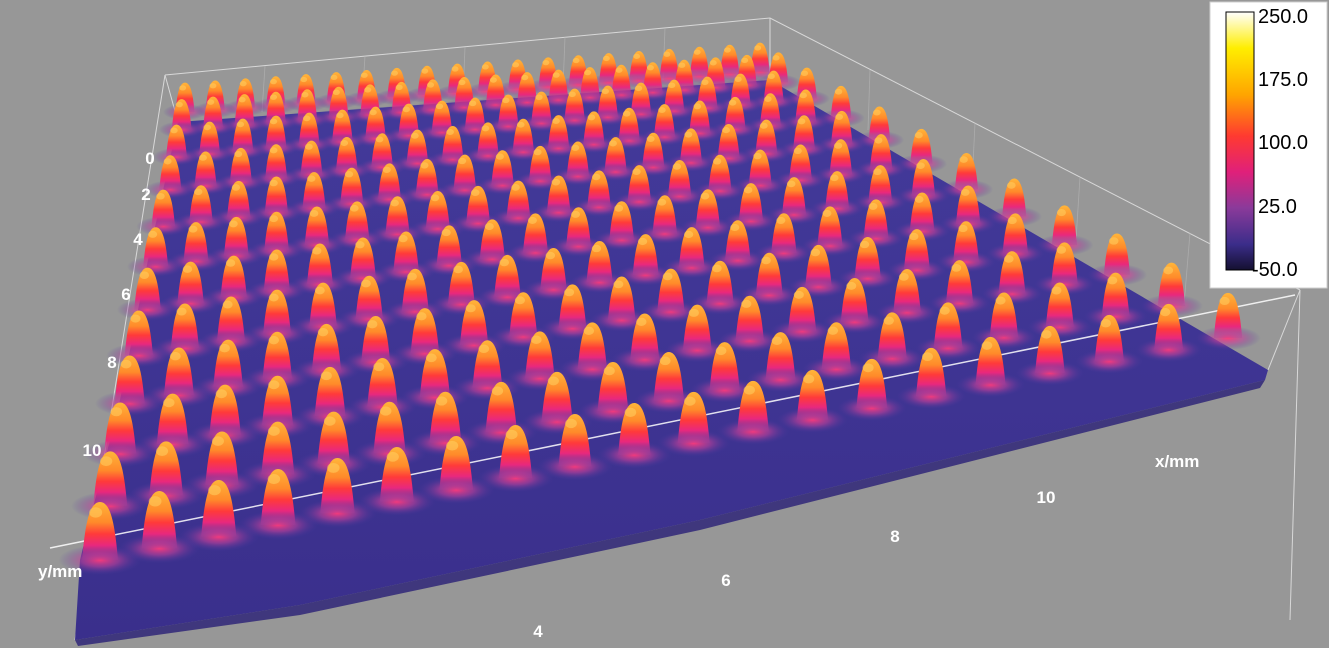 This screenshot has width=1329, height=648. Describe the element at coordinates (92, 450) in the screenshot. I see `y-tick-label: 10` at that location.